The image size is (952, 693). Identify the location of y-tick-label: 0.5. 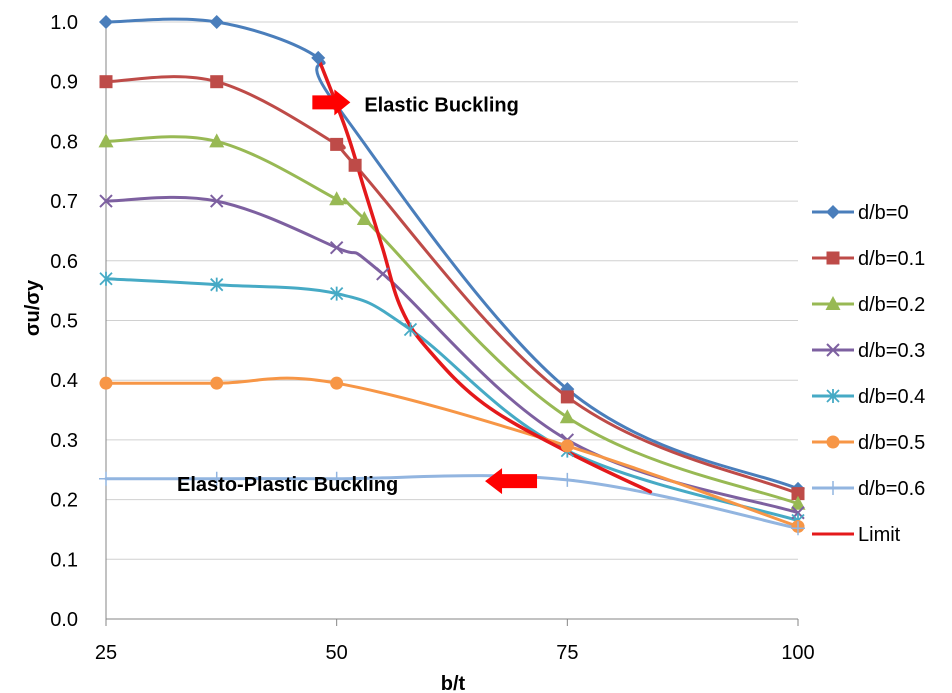
(64, 322).